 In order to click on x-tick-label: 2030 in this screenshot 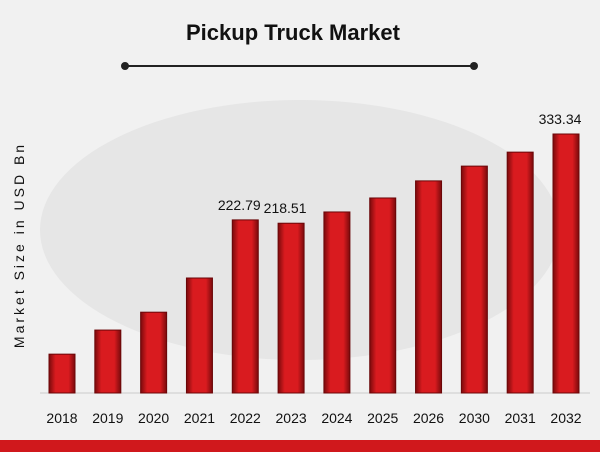, I will do `click(474, 418)`.